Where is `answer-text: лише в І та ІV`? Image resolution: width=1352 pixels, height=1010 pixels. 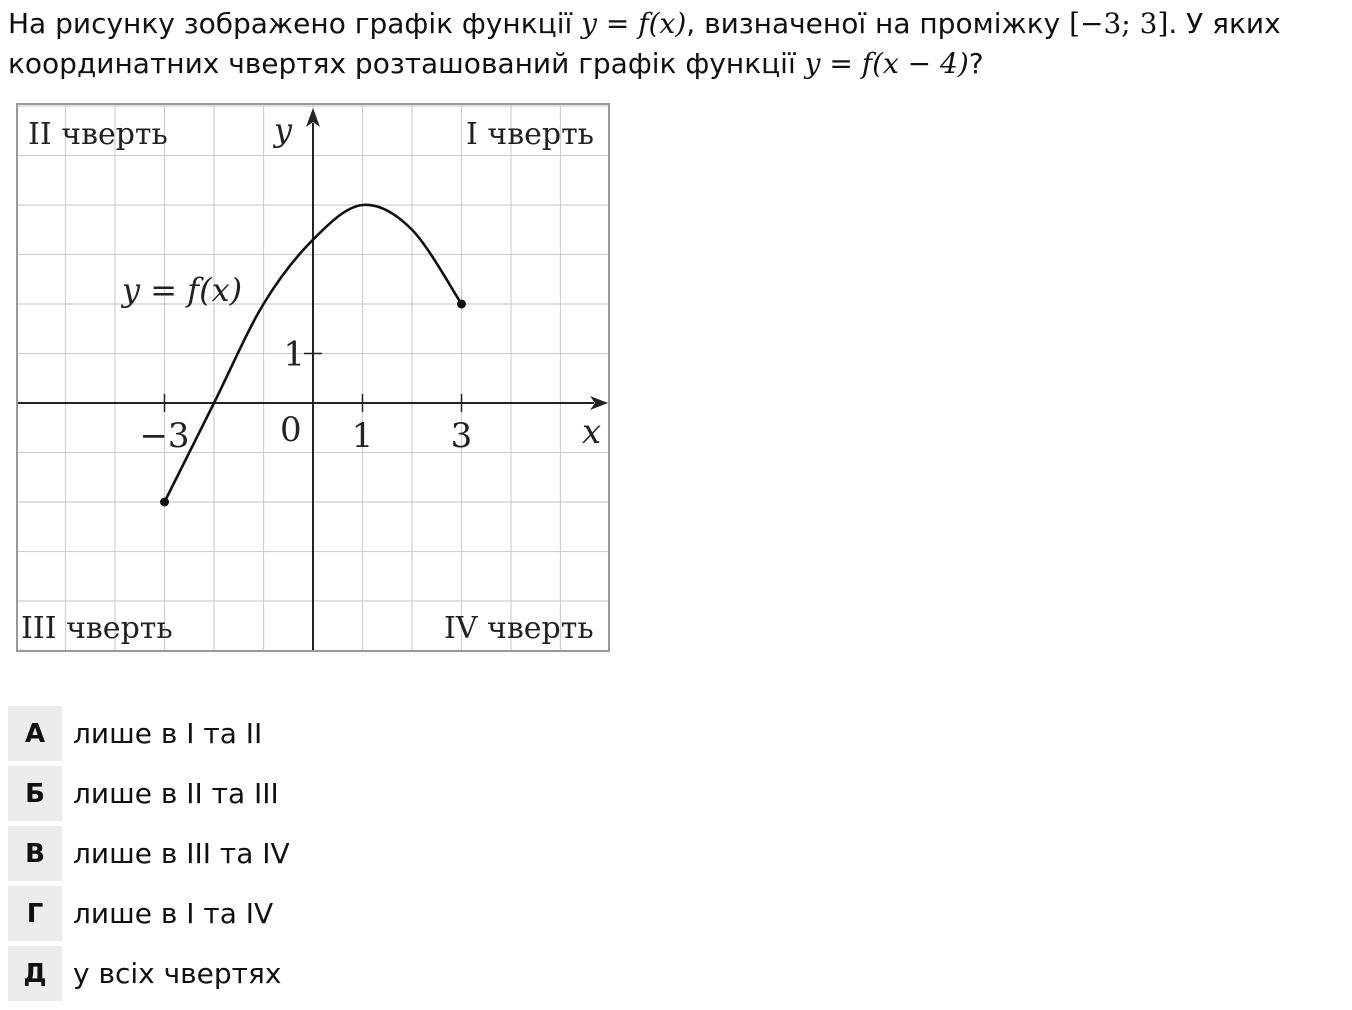 answer-text: лише в І та ІV is located at coordinates (173, 913).